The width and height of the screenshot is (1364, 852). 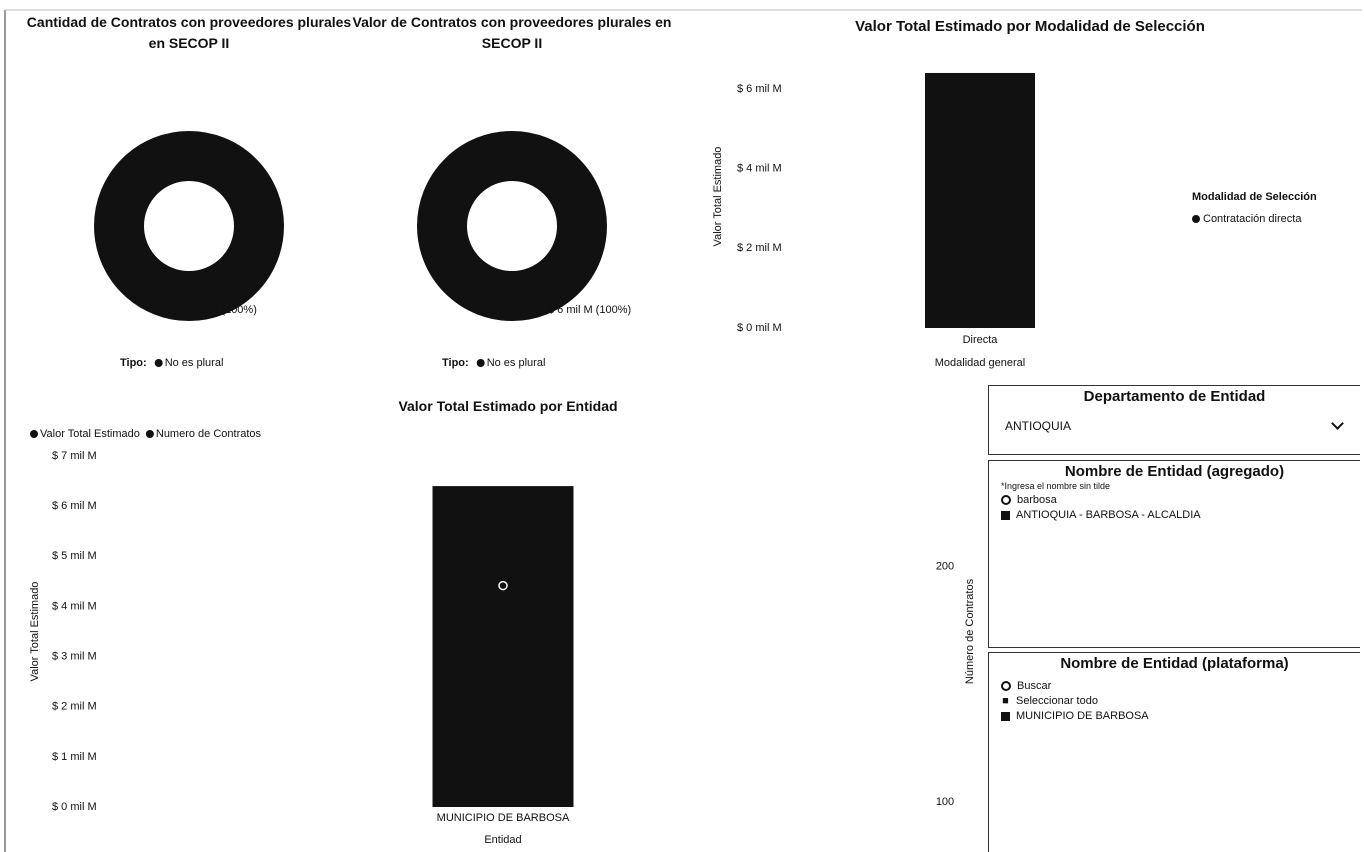 What do you see at coordinates (508, 406) in the screenshot?
I see `chart-title: Valor Total Estimado por Entidad` at bounding box center [508, 406].